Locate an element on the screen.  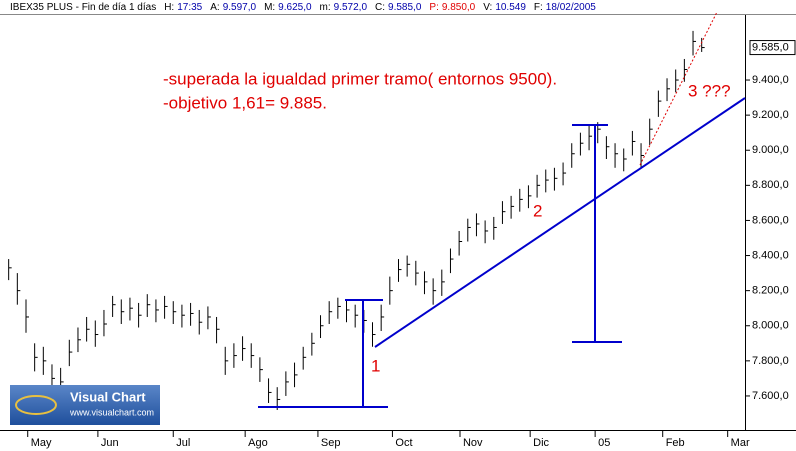
header-field-value: 18/02/2005 is located at coordinates (571, 7).